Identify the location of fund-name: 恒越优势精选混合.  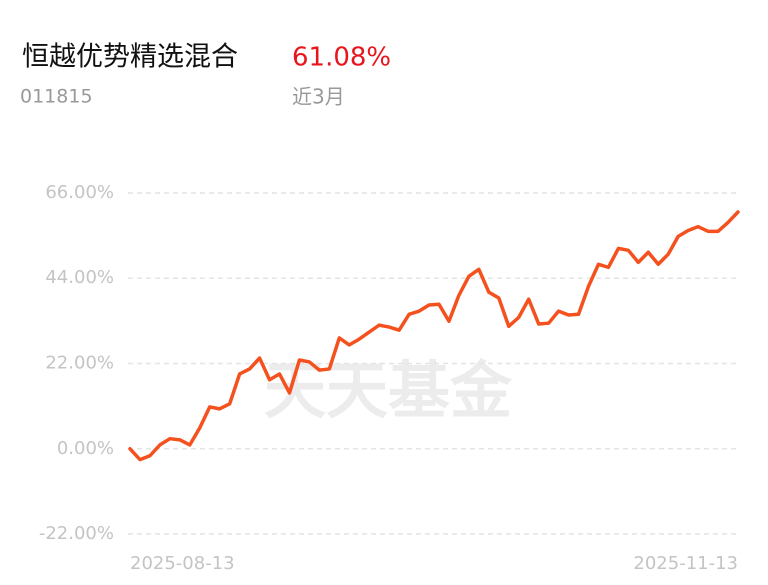
(130, 57).